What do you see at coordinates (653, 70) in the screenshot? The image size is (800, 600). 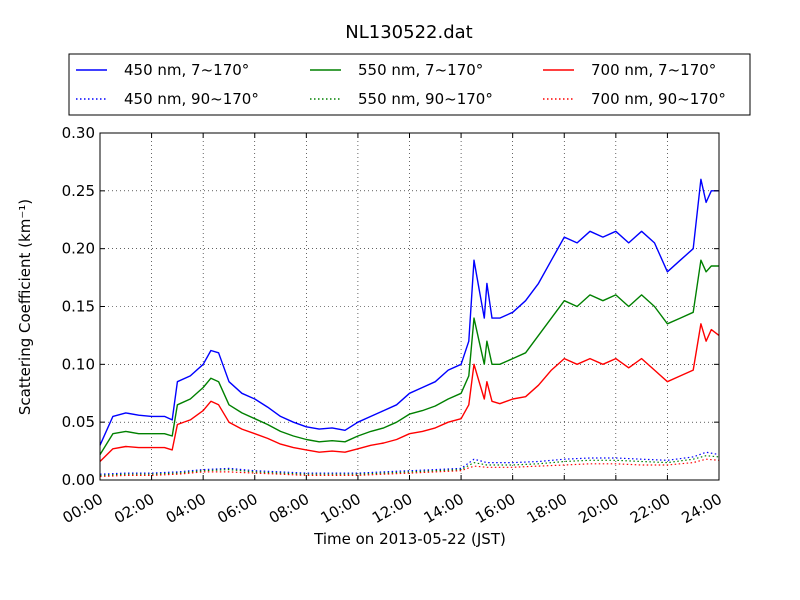 I see `legend-label-2: 700 nm, 7~170°` at bounding box center [653, 70].